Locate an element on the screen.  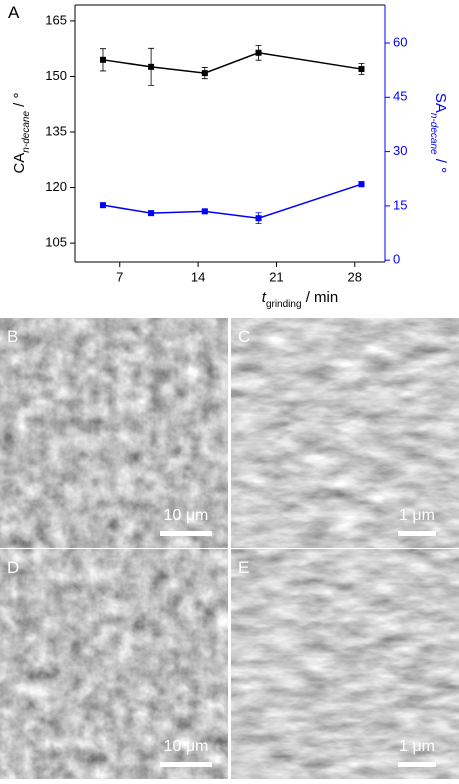
y-label-sub: n-decane is located at coordinates (26, 132).